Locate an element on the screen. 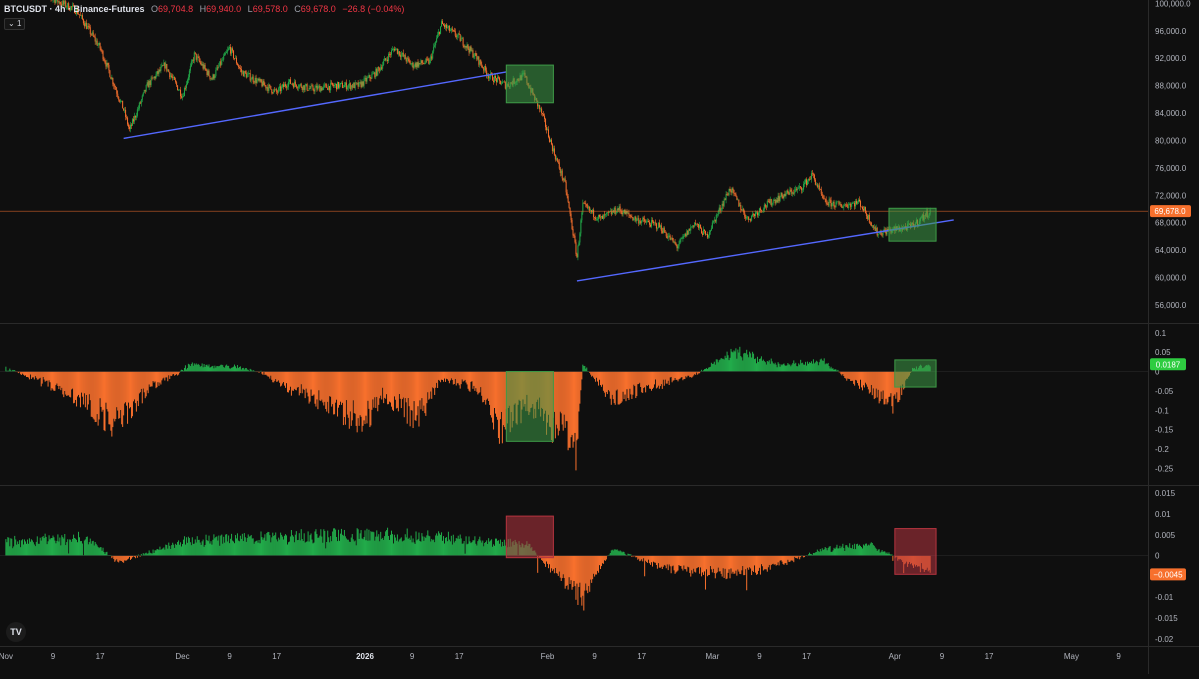 The height and width of the screenshot is (679, 1199). indicator-toggle-button: ⌄ 1 is located at coordinates (14, 24).